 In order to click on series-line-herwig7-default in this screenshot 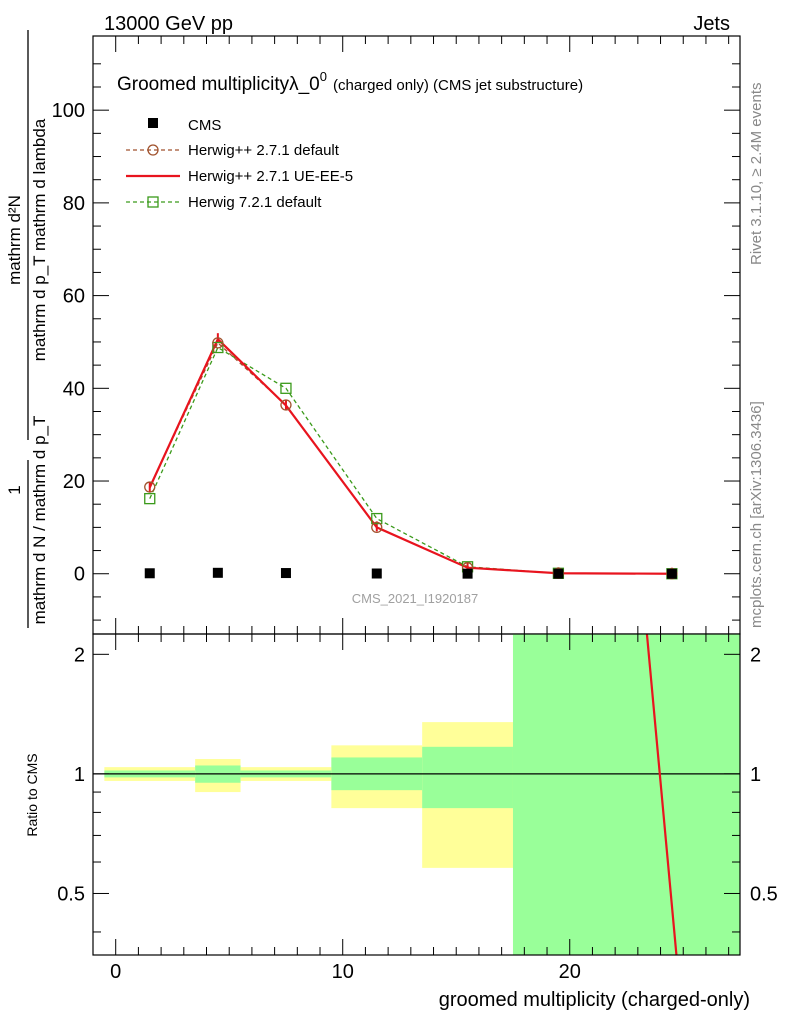, I will do `click(410, 460)`.